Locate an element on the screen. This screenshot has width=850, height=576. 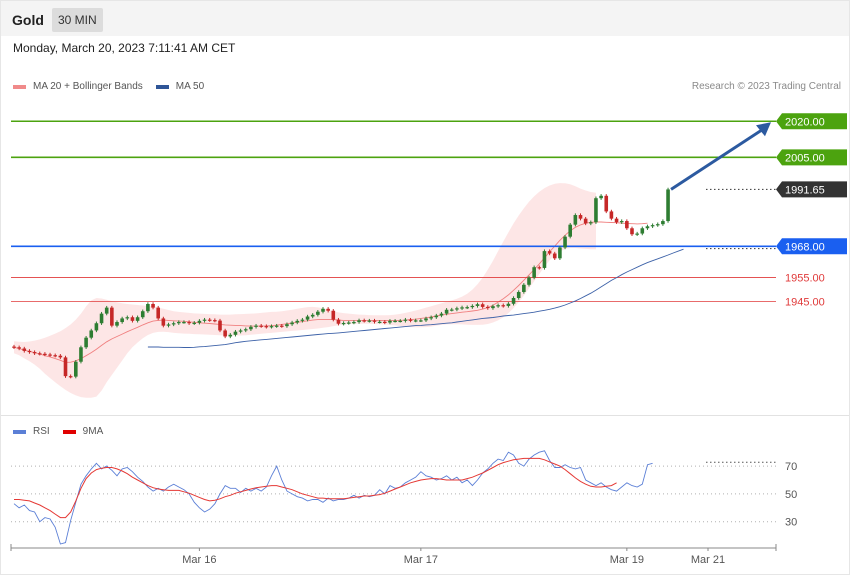
level-tag-1991.65: 1991.65 is located at coordinates (811, 189).